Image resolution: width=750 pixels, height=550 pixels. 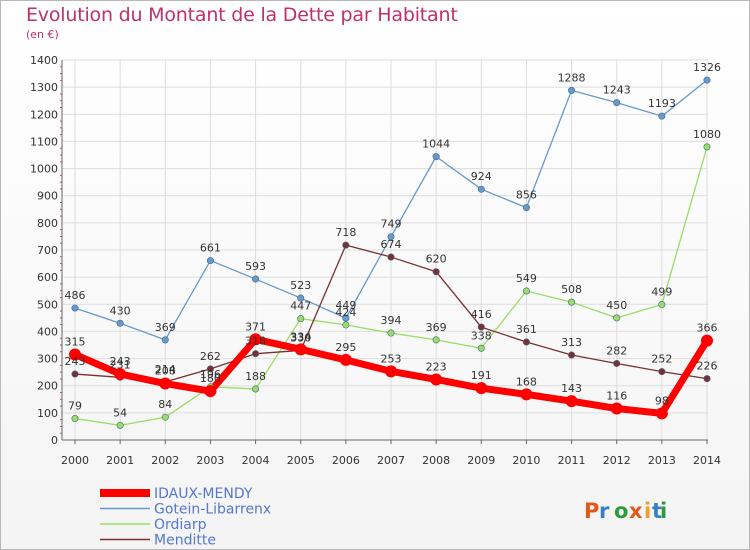 What do you see at coordinates (165, 404) in the screenshot?
I see `data-label: 84` at bounding box center [165, 404].